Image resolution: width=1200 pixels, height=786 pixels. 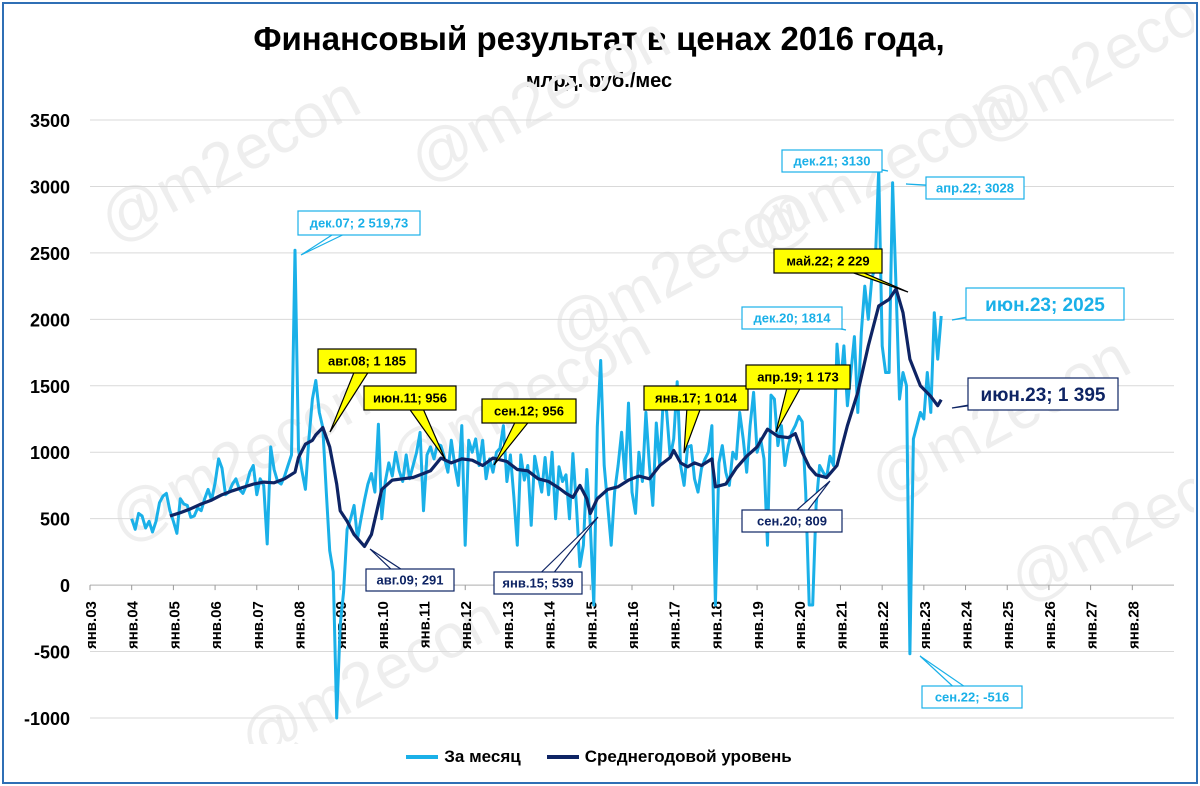 What do you see at coordinates (174, 625) in the screenshot?
I see `x-tick-label-2: янв.05` at bounding box center [174, 625].